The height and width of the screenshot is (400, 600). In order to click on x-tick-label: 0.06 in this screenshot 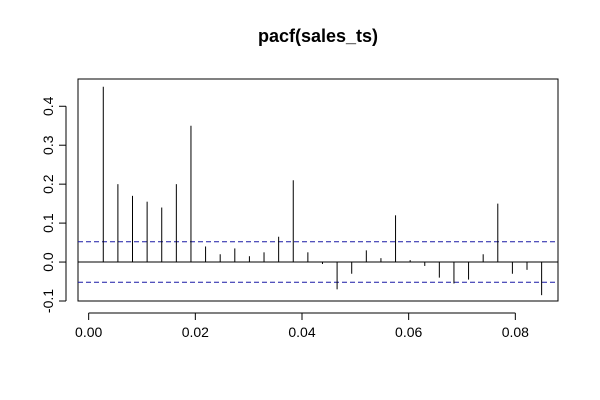, I will do `click(408, 332)`.